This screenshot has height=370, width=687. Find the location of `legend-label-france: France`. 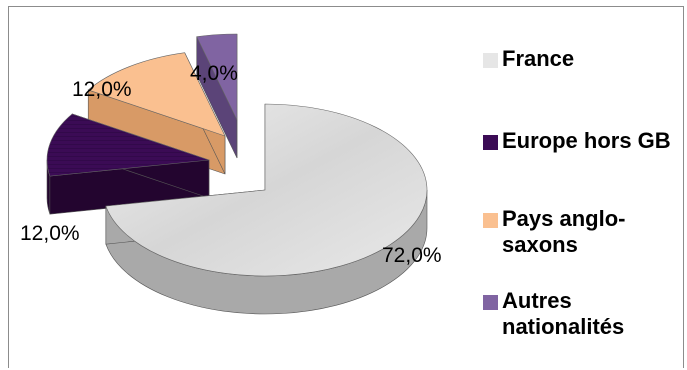

legend-label-france: France is located at coordinates (538, 58).